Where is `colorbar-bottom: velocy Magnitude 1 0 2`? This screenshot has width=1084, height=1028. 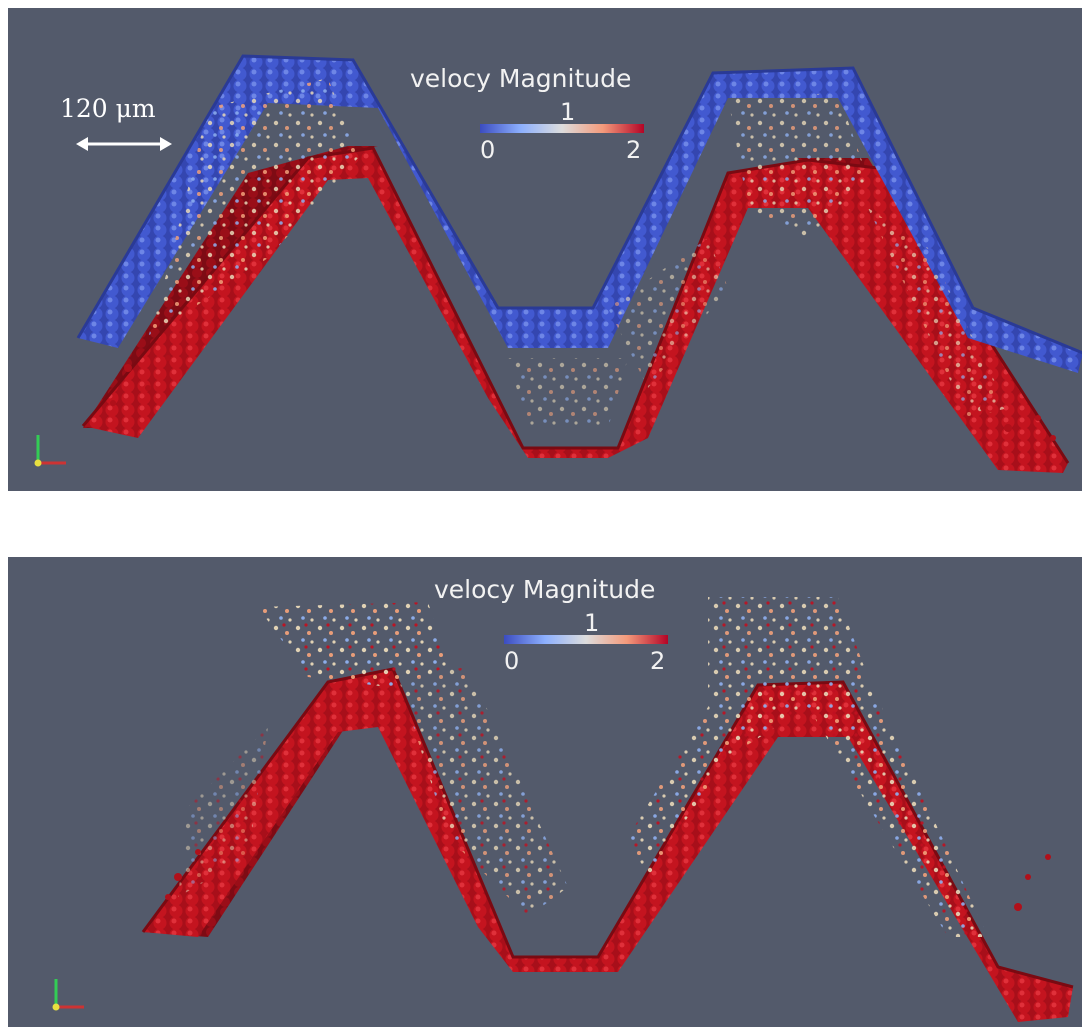
colorbar-bottom: velocy Magnitude 1 0 2 is located at coordinates (559, 631).